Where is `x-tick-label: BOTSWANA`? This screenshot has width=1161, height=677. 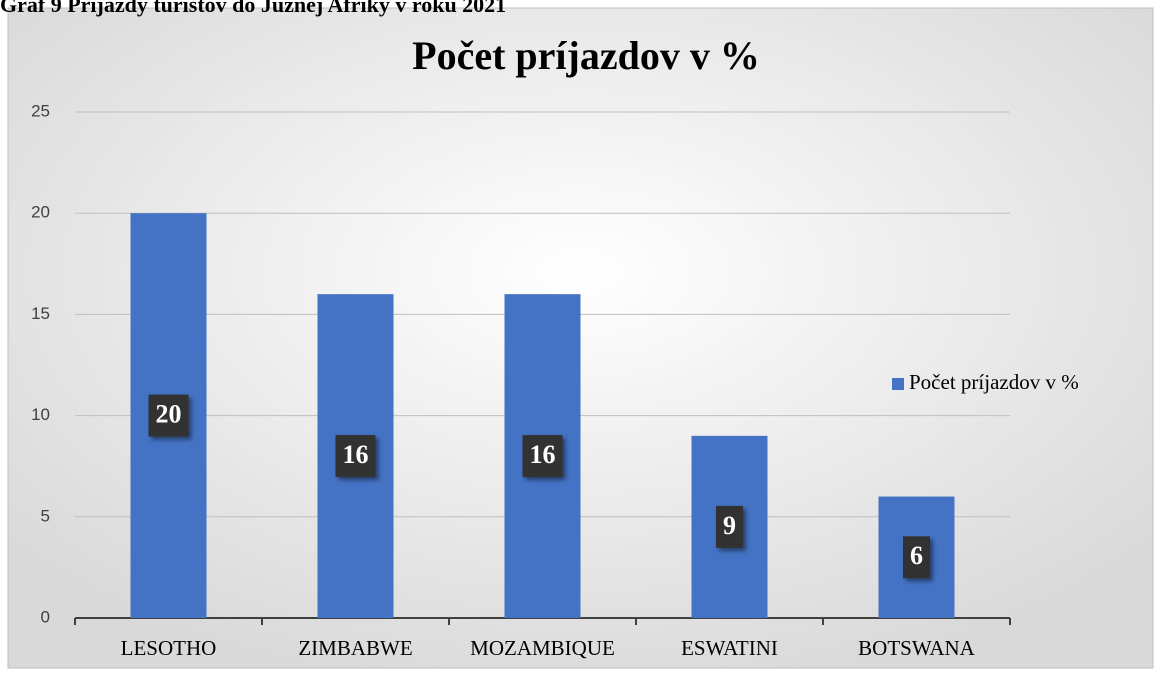 x-tick-label: BOTSWANA is located at coordinates (917, 648).